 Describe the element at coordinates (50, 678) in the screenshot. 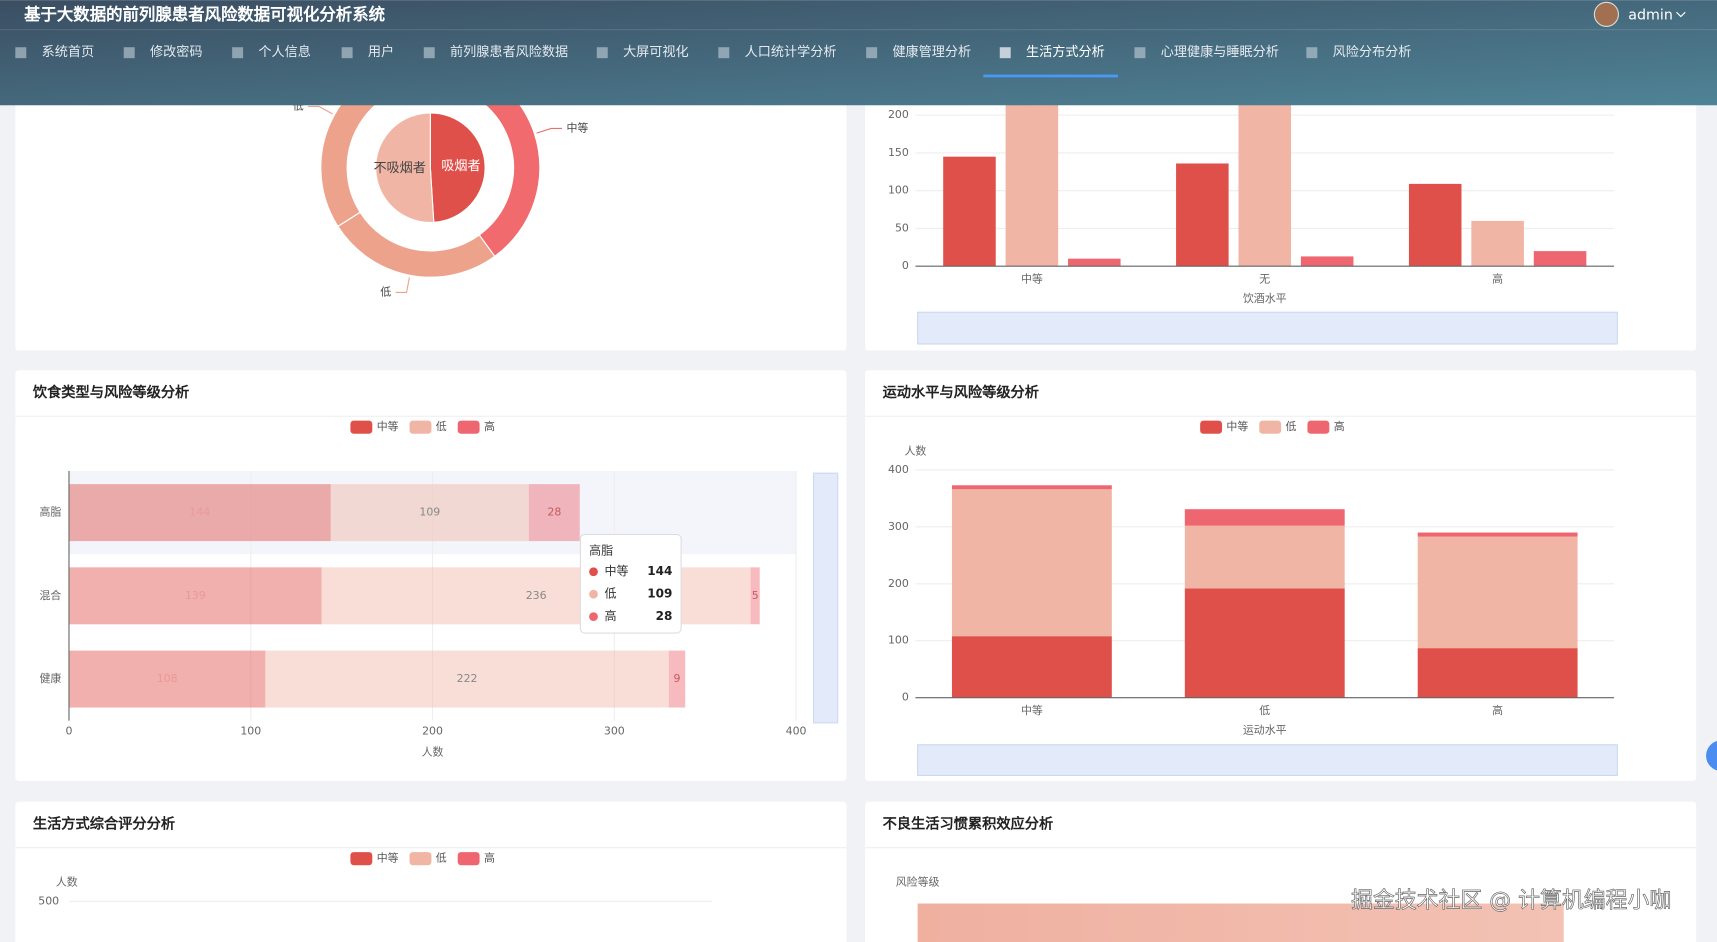

I see `y-tick-label: 健康` at that location.